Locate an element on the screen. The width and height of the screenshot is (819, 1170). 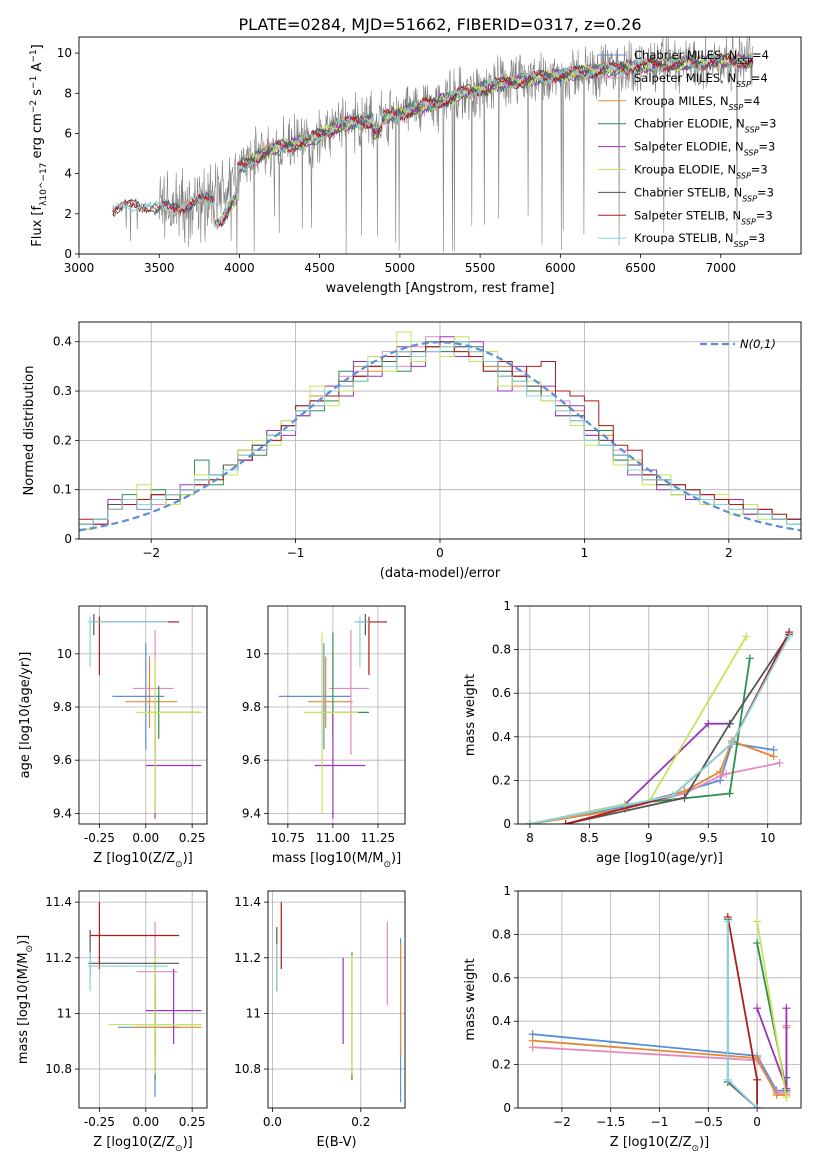
mass-weight-vs-metallicity-marks is located at coordinates (659, 1010).